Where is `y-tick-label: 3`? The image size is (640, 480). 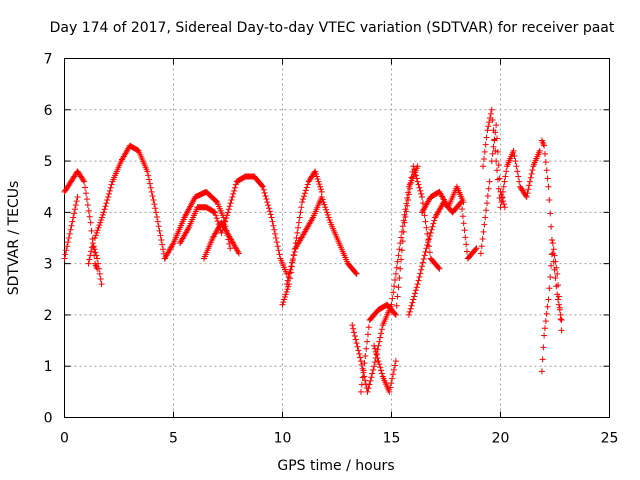 y-tick-label: 3 is located at coordinates (48, 265).